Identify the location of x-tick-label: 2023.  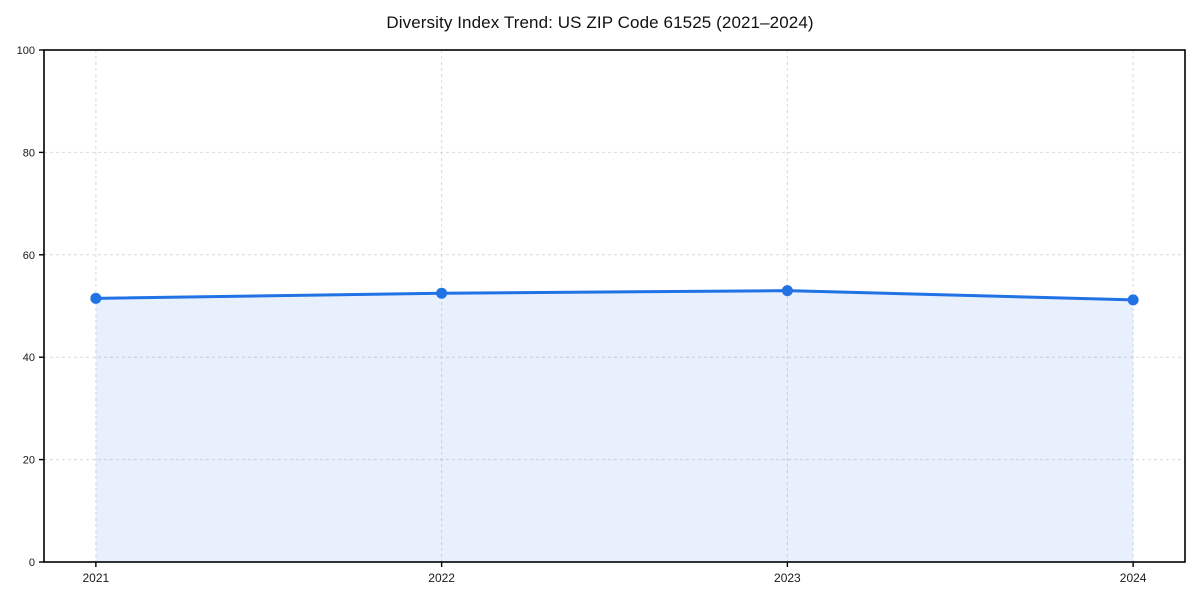
(787, 578).